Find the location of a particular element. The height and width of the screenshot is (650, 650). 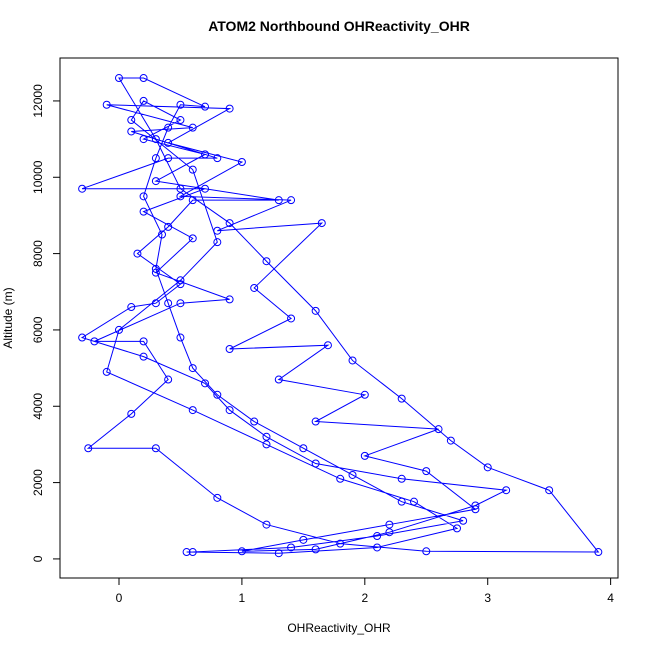

y-tick-label: 2000 is located at coordinates (38, 482).